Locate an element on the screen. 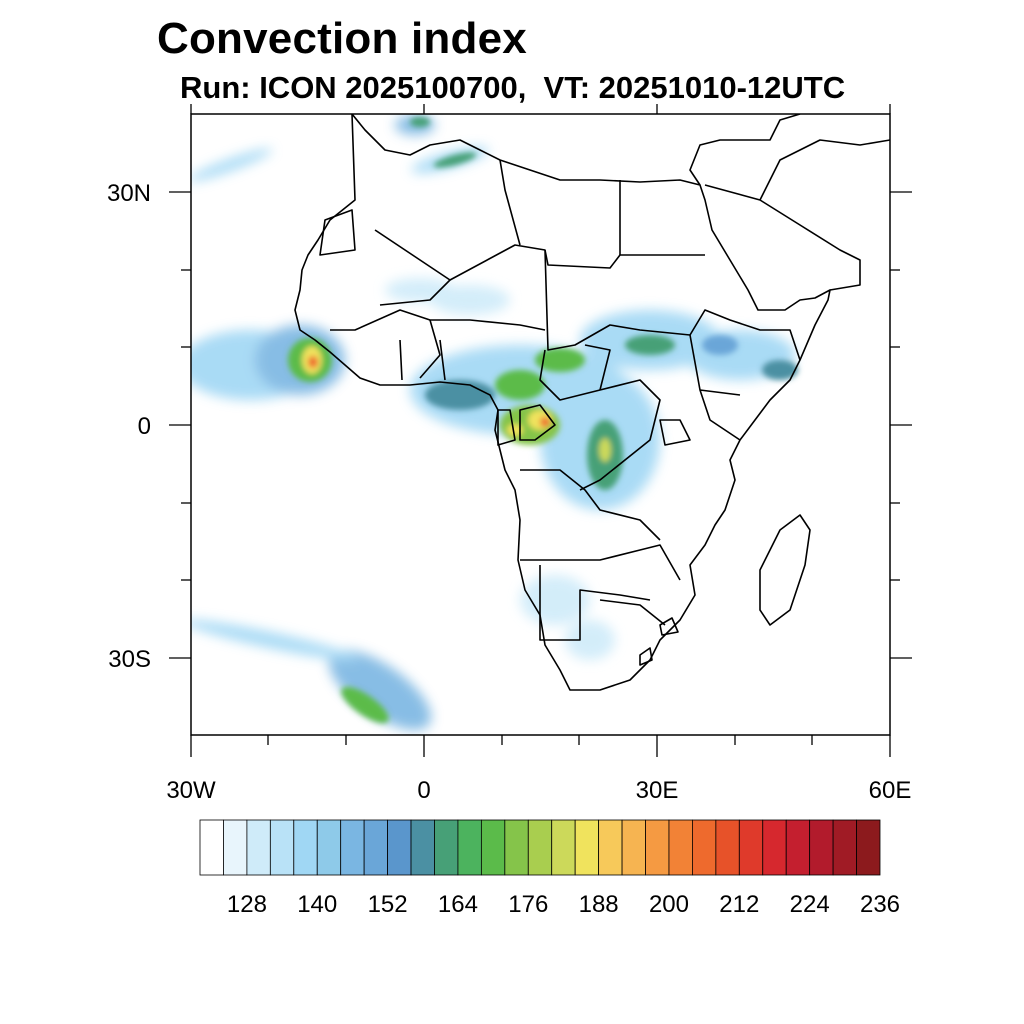 This screenshot has width=1024, height=1024. chart-title: Convection index is located at coordinates (342, 38).